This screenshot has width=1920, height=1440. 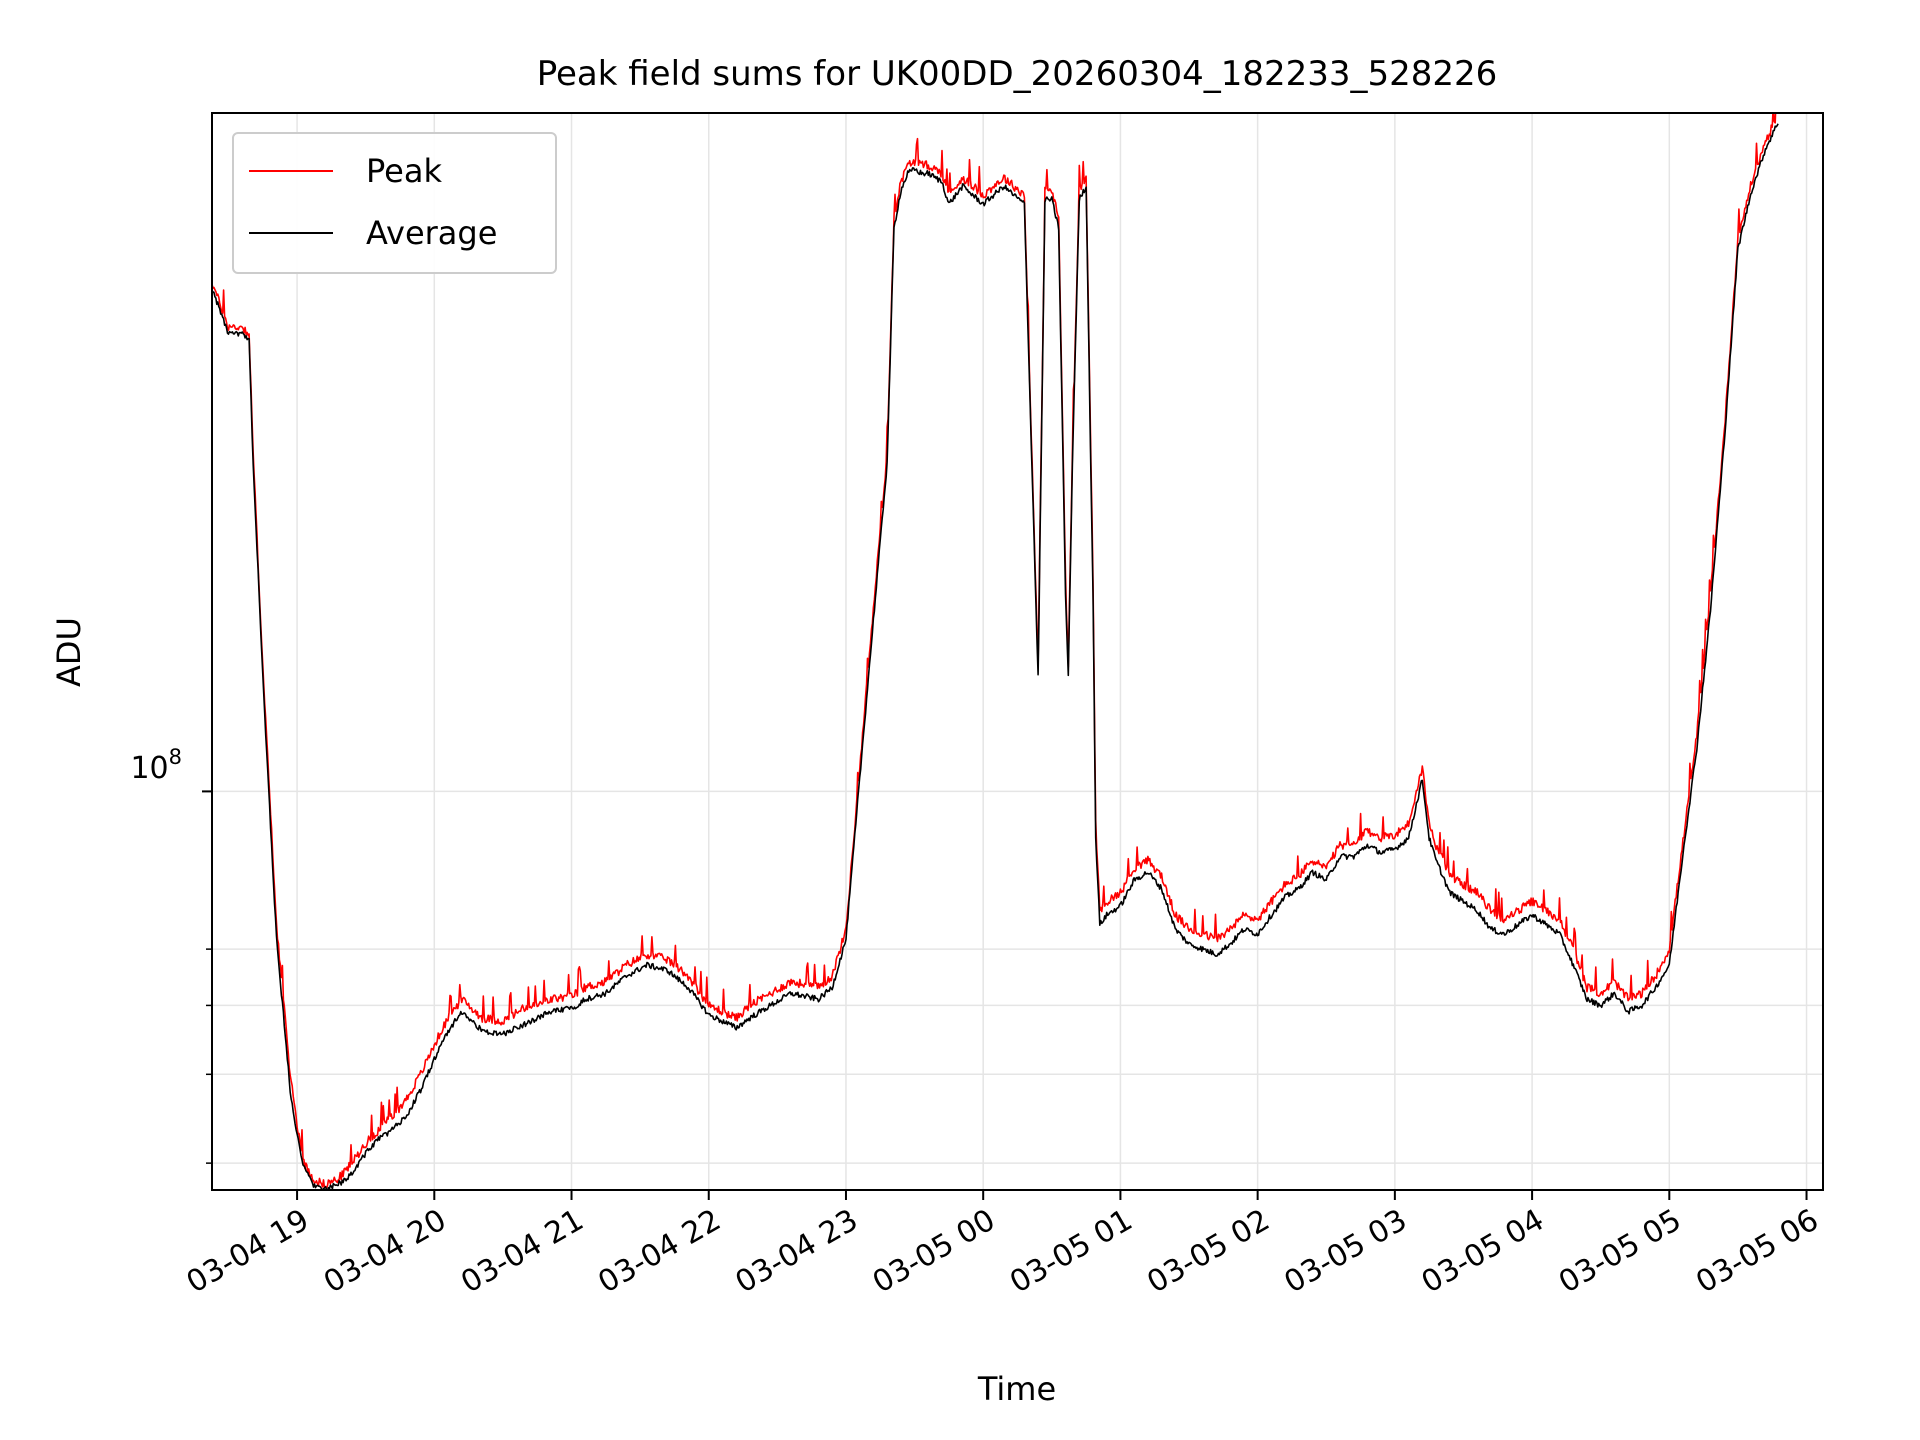 I want to click on x-tick-label: 03-05 05, so click(x=1620, y=1252).